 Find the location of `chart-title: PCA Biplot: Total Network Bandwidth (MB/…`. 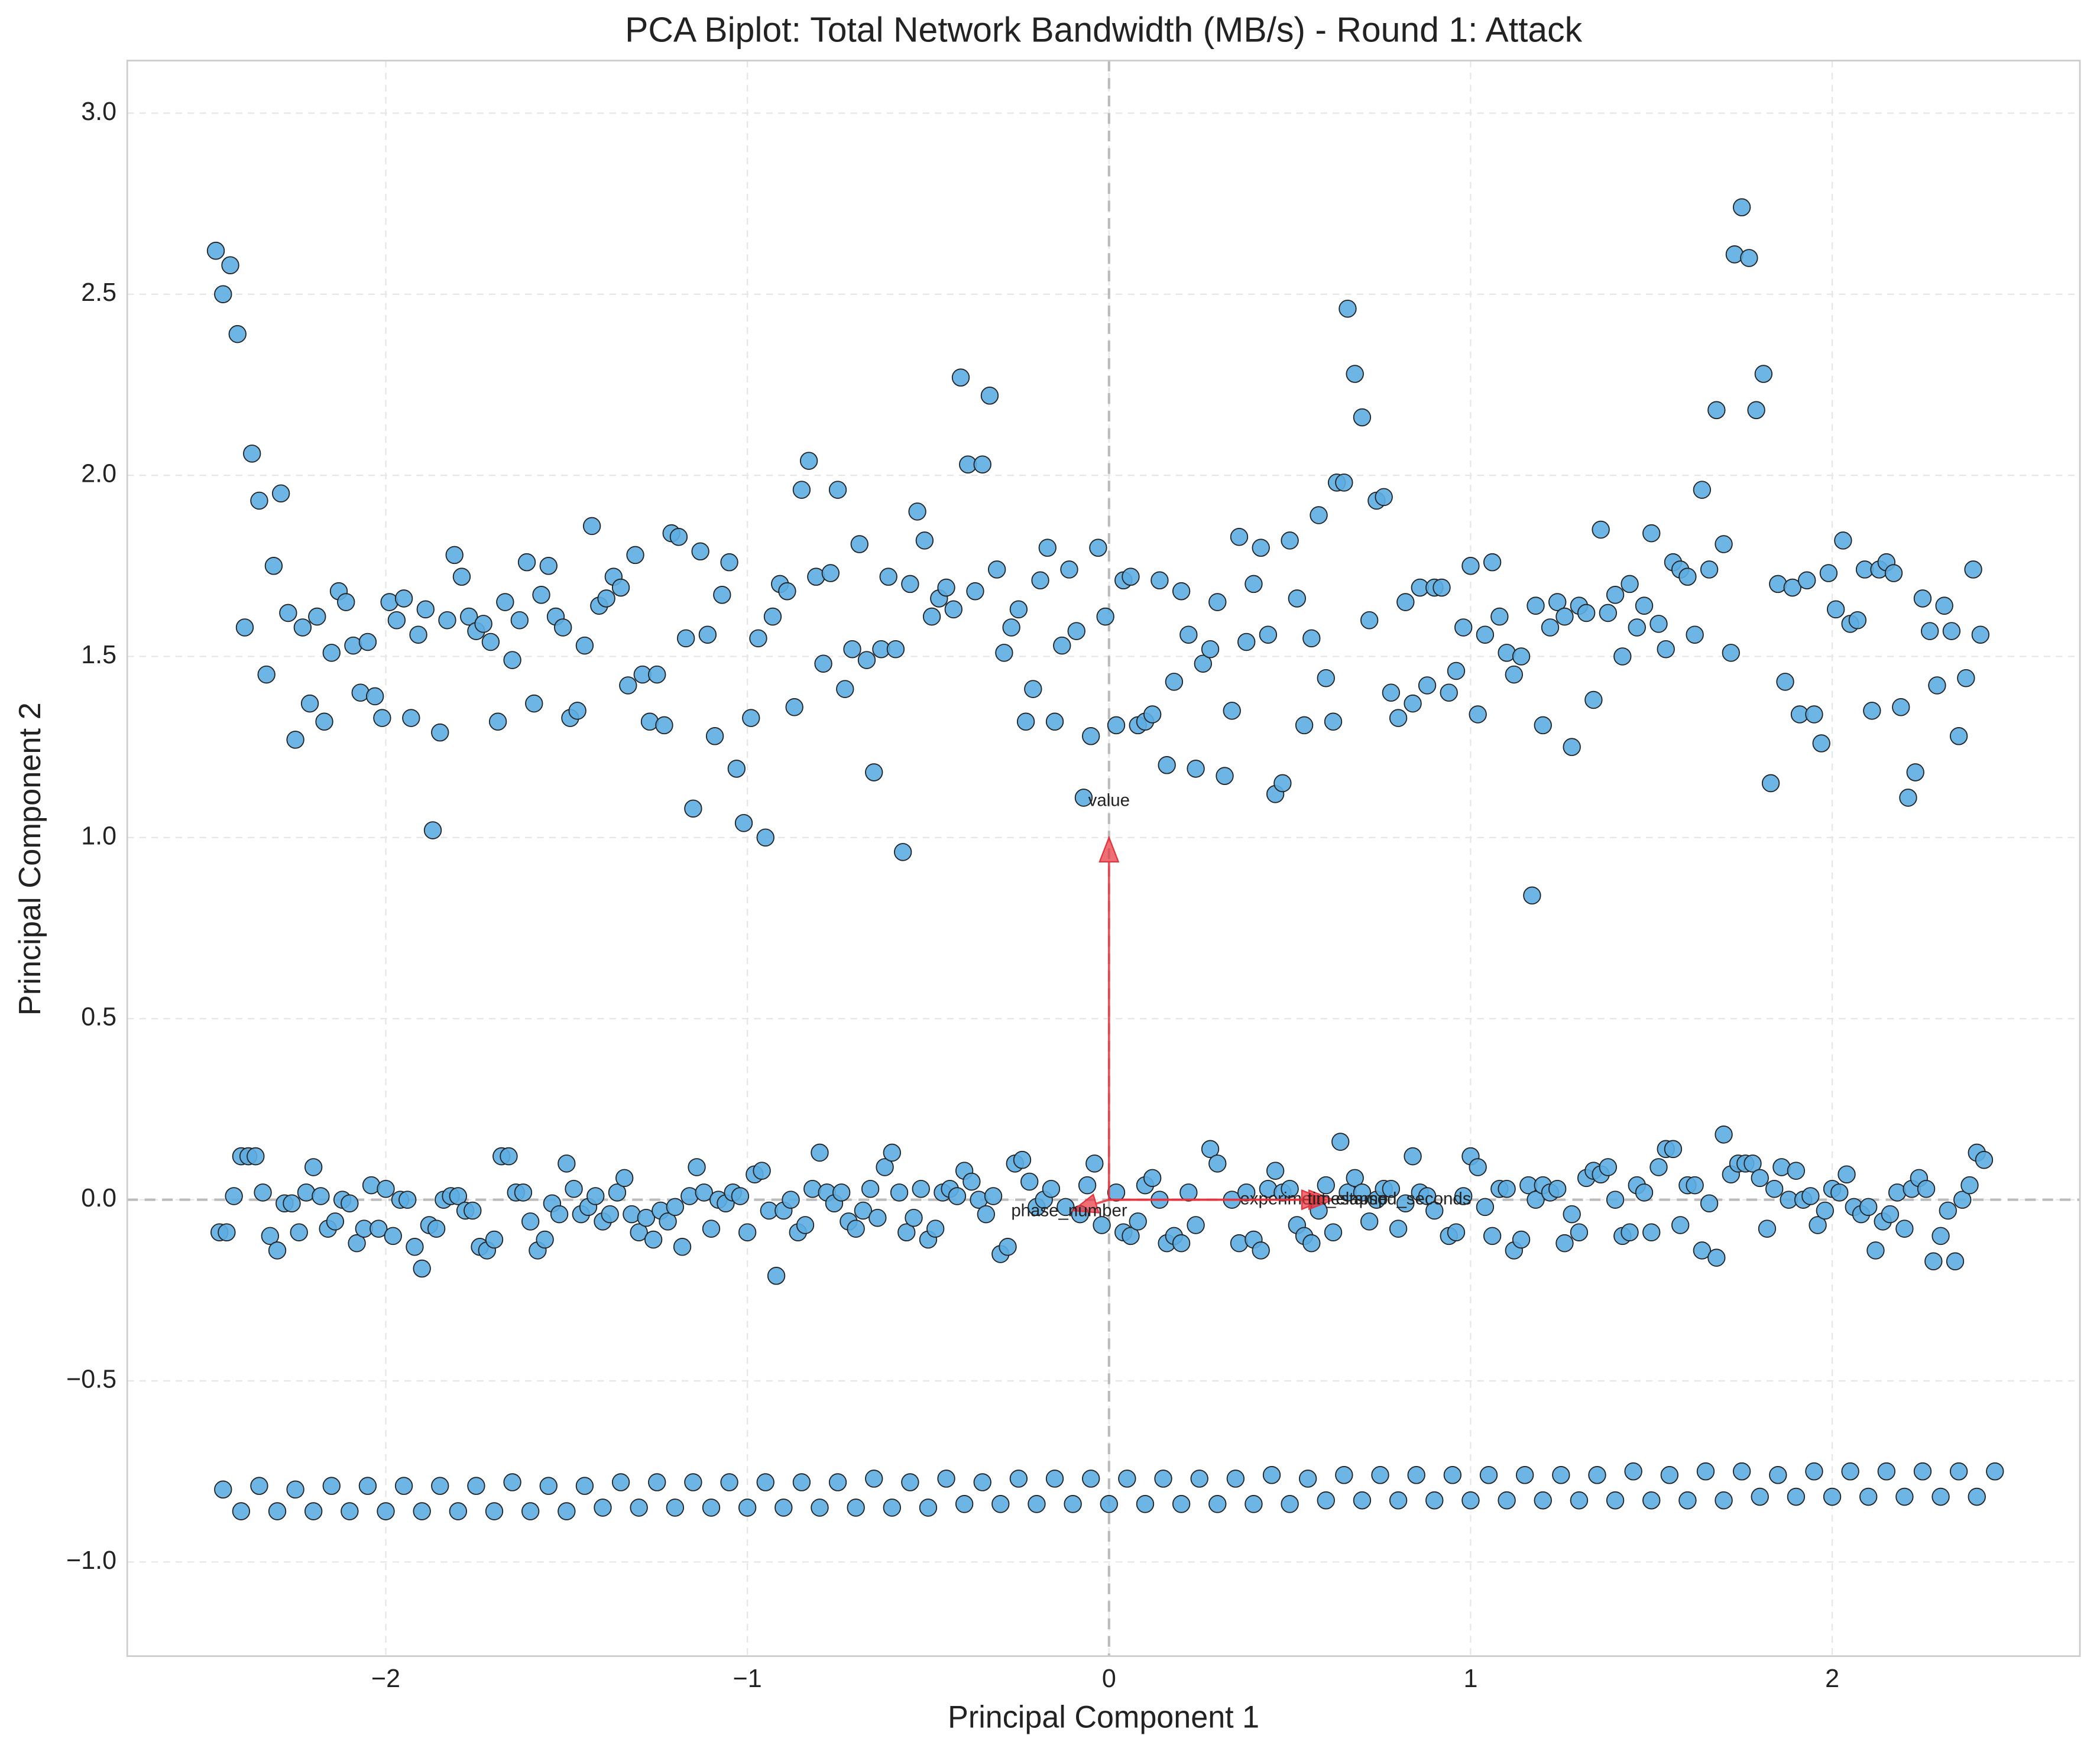

chart-title: PCA Biplot: Total Network Bandwidth (MB/… is located at coordinates (1104, 29).